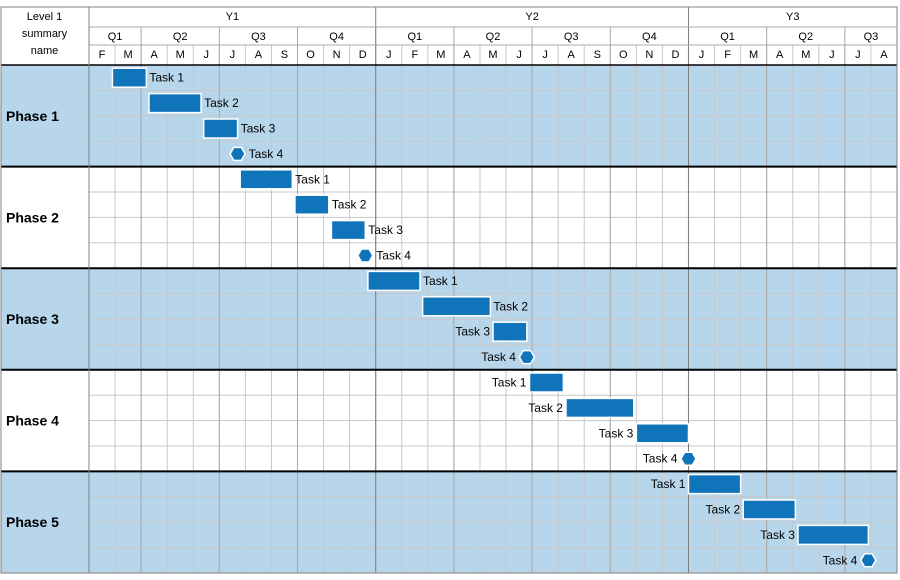  I want to click on summary-header-label: Level 1 summary name, so click(45, 34).